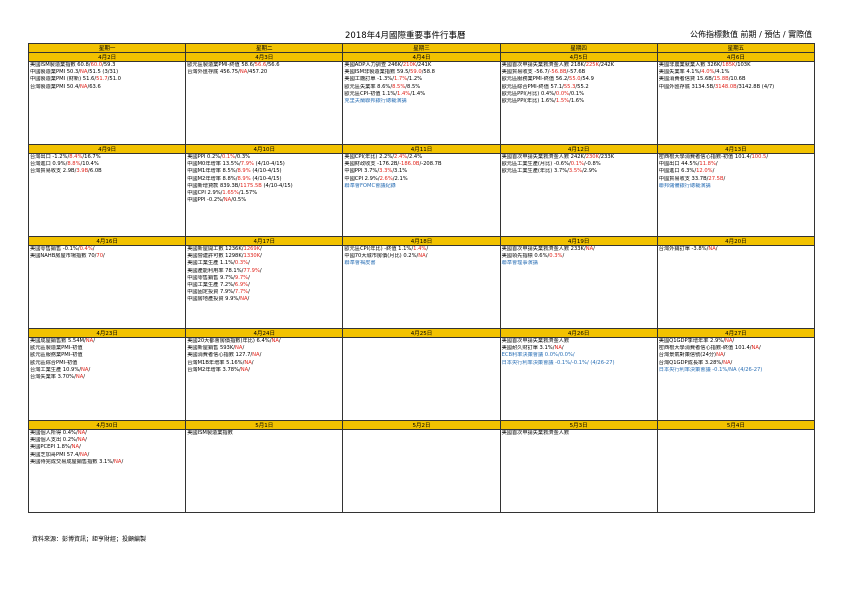 Image resolution: width=842 pixels, height=595 pixels. Describe the element at coordinates (607, 65) in the screenshot. I see `actual-value: /242K` at that location.